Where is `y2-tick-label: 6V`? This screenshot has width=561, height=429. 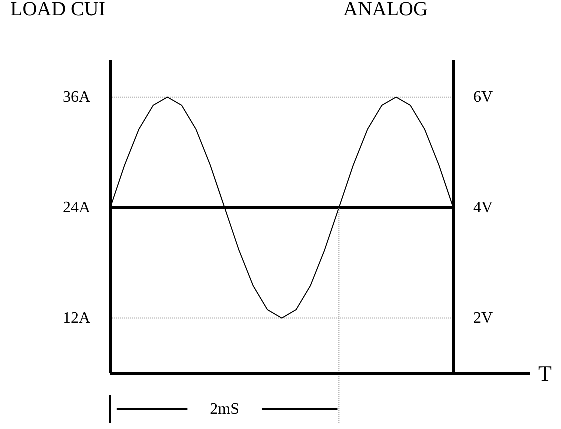 y2-tick-label: 6V is located at coordinates (484, 97).